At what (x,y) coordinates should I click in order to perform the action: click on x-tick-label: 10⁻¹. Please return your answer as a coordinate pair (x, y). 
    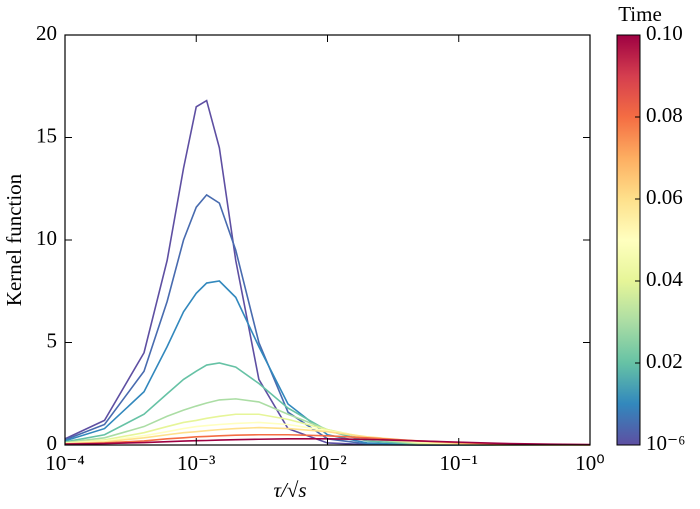
    Looking at the image, I should click on (459, 463).